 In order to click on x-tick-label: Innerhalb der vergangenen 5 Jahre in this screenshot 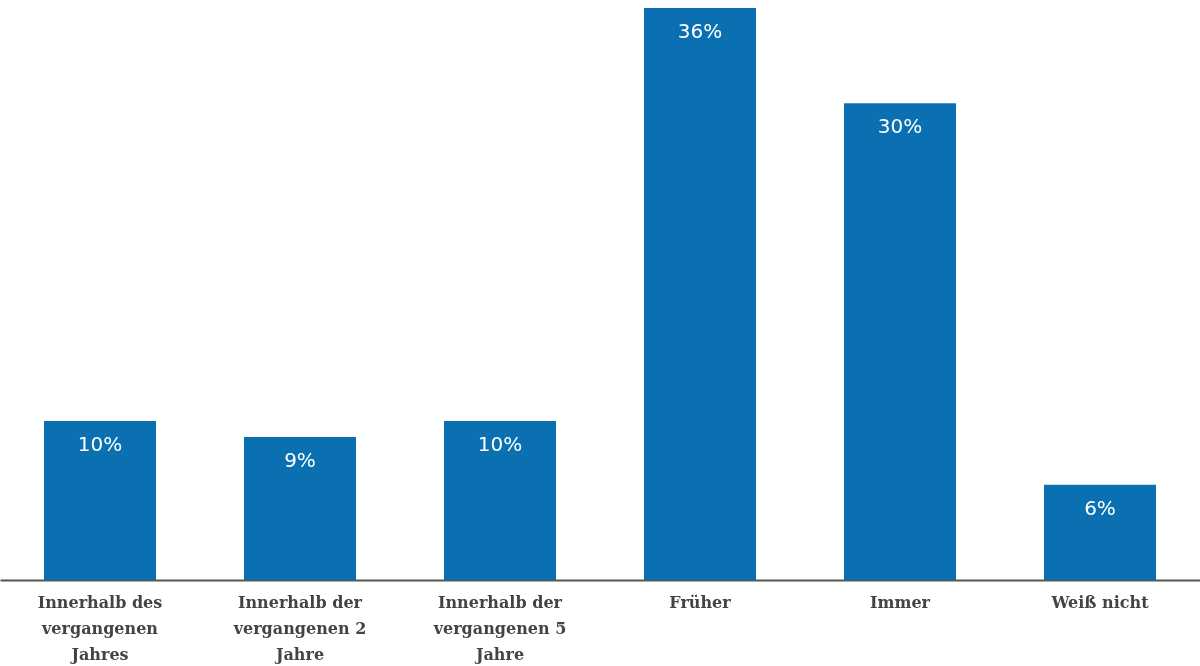, I will do `click(499, 628)`.